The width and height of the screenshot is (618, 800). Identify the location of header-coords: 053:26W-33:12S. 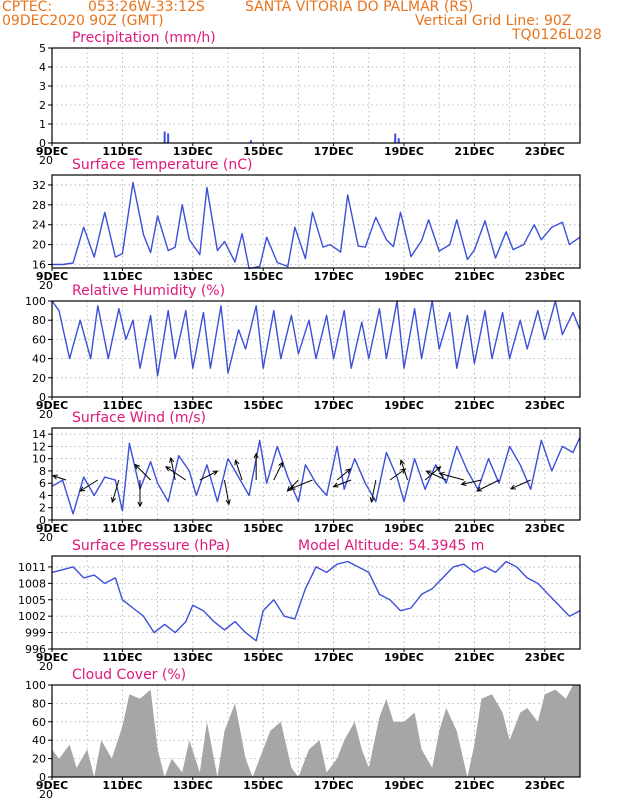
(146, 7).